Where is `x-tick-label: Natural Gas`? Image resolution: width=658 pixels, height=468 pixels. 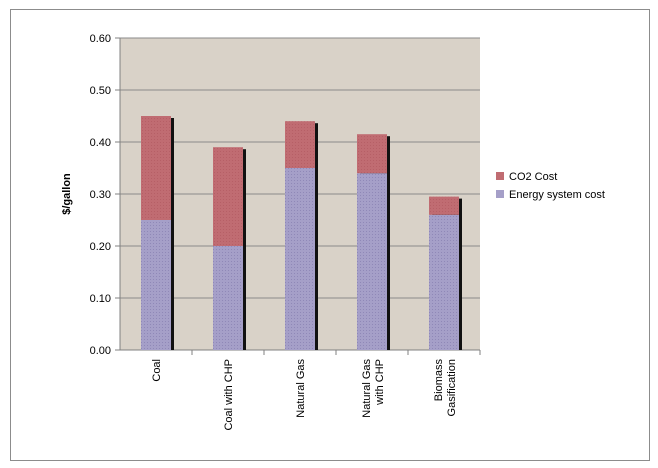
x-tick-label: Natural Gas is located at coordinates (301, 388).